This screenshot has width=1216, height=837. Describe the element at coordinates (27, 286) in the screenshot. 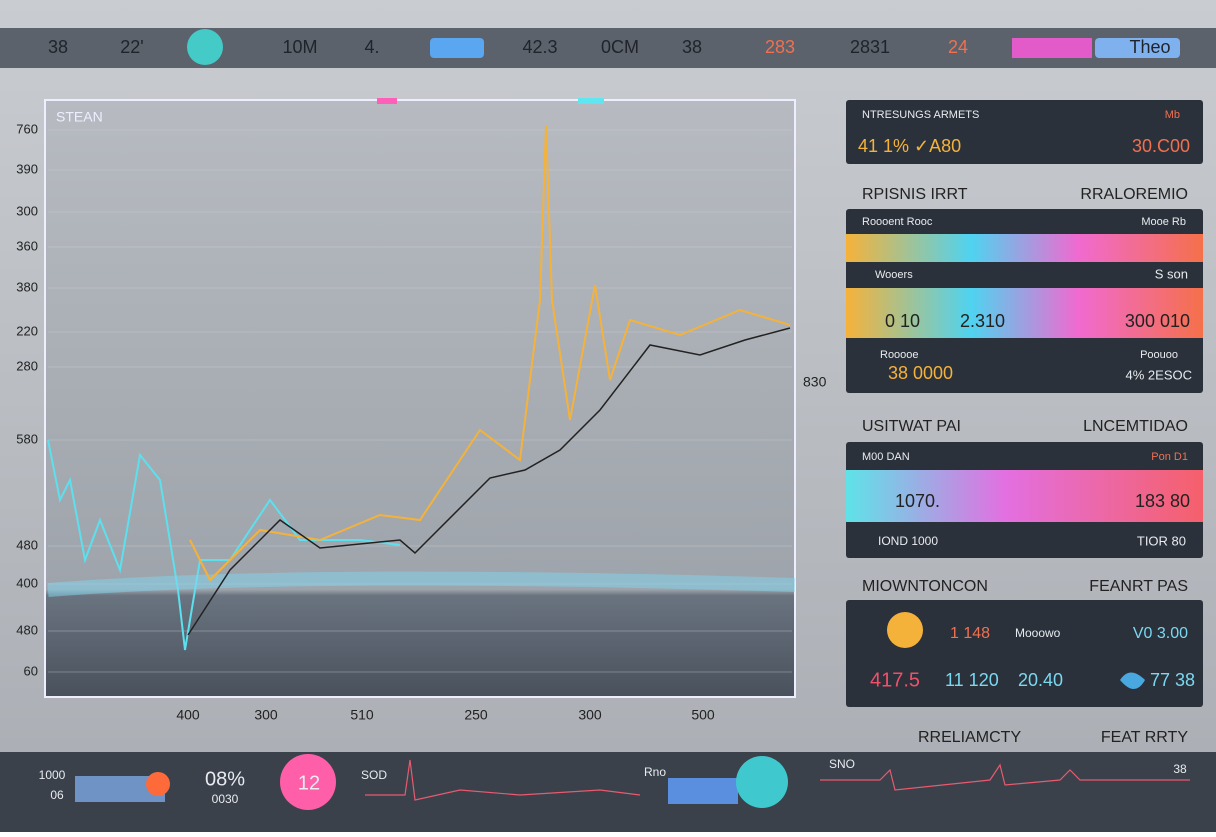

I see `y-label: 380` at that location.